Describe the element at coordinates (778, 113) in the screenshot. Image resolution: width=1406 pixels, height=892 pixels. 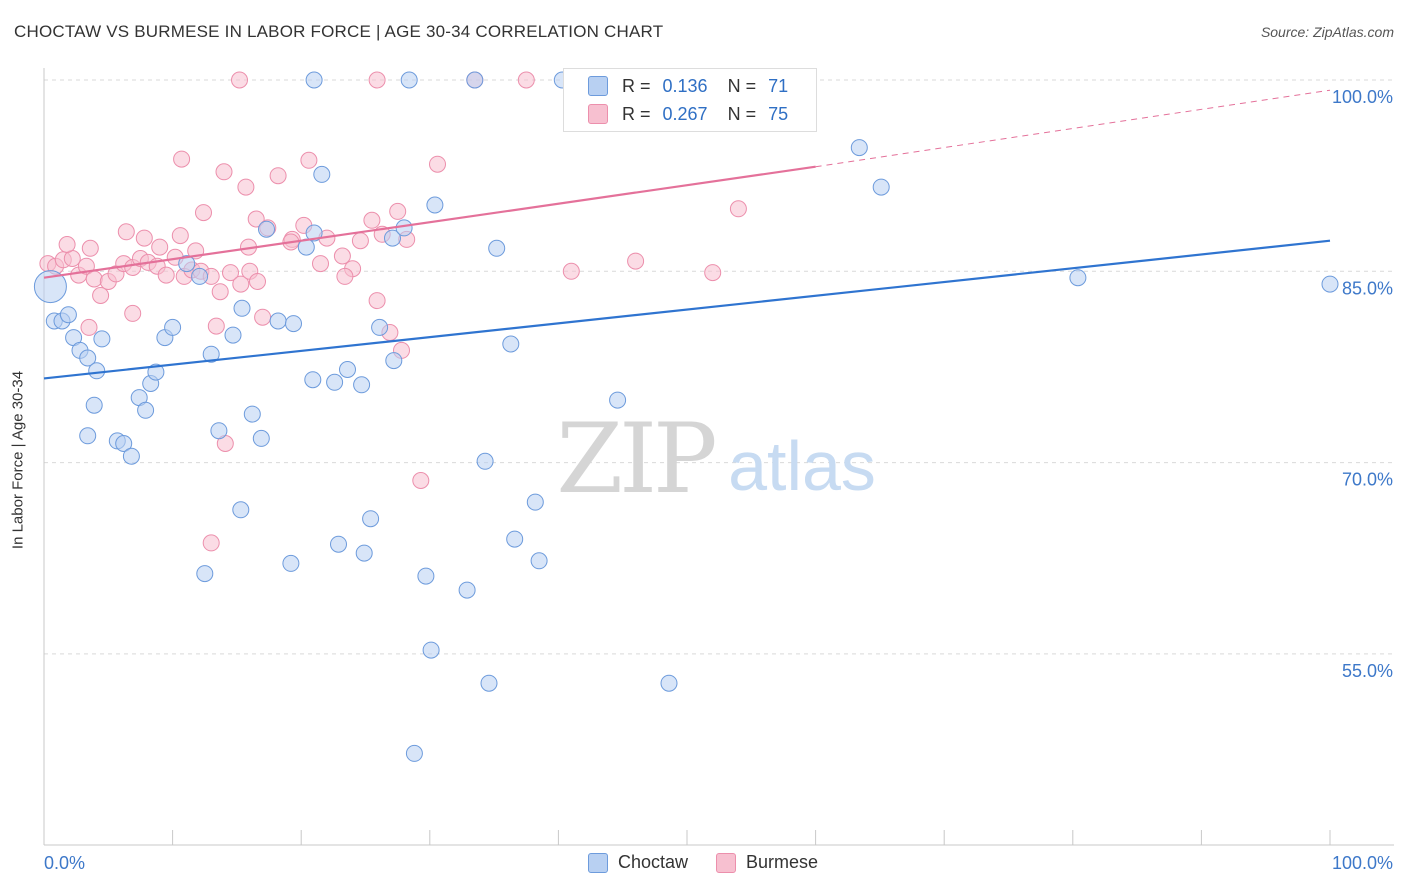
I see `burmese-n-value: 75` at that location.